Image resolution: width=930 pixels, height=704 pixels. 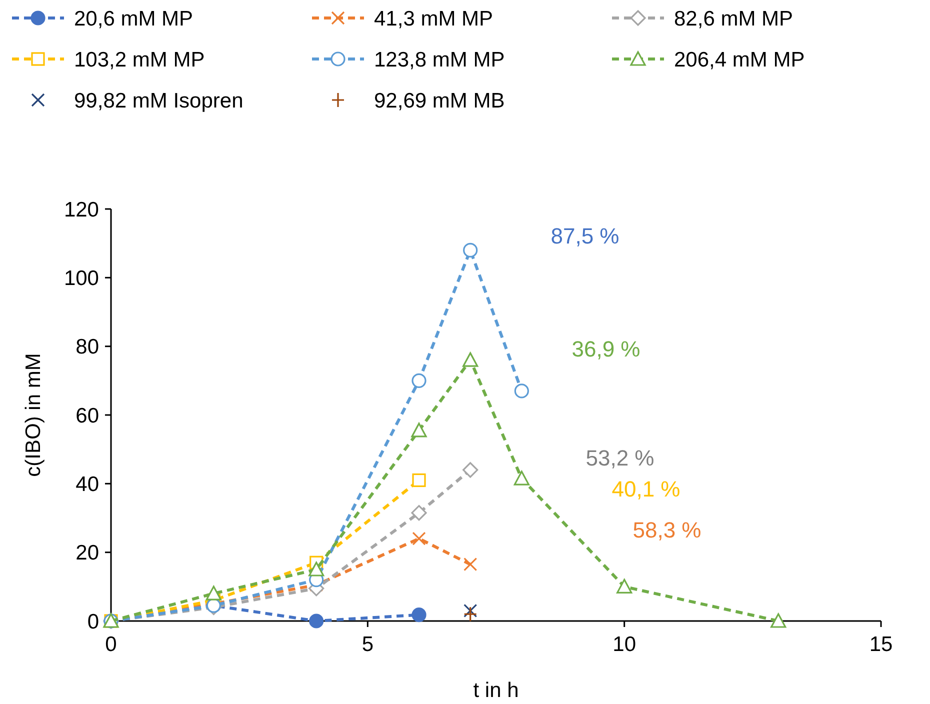 I want to click on y-tick-label: 20, so click(x=87, y=553).